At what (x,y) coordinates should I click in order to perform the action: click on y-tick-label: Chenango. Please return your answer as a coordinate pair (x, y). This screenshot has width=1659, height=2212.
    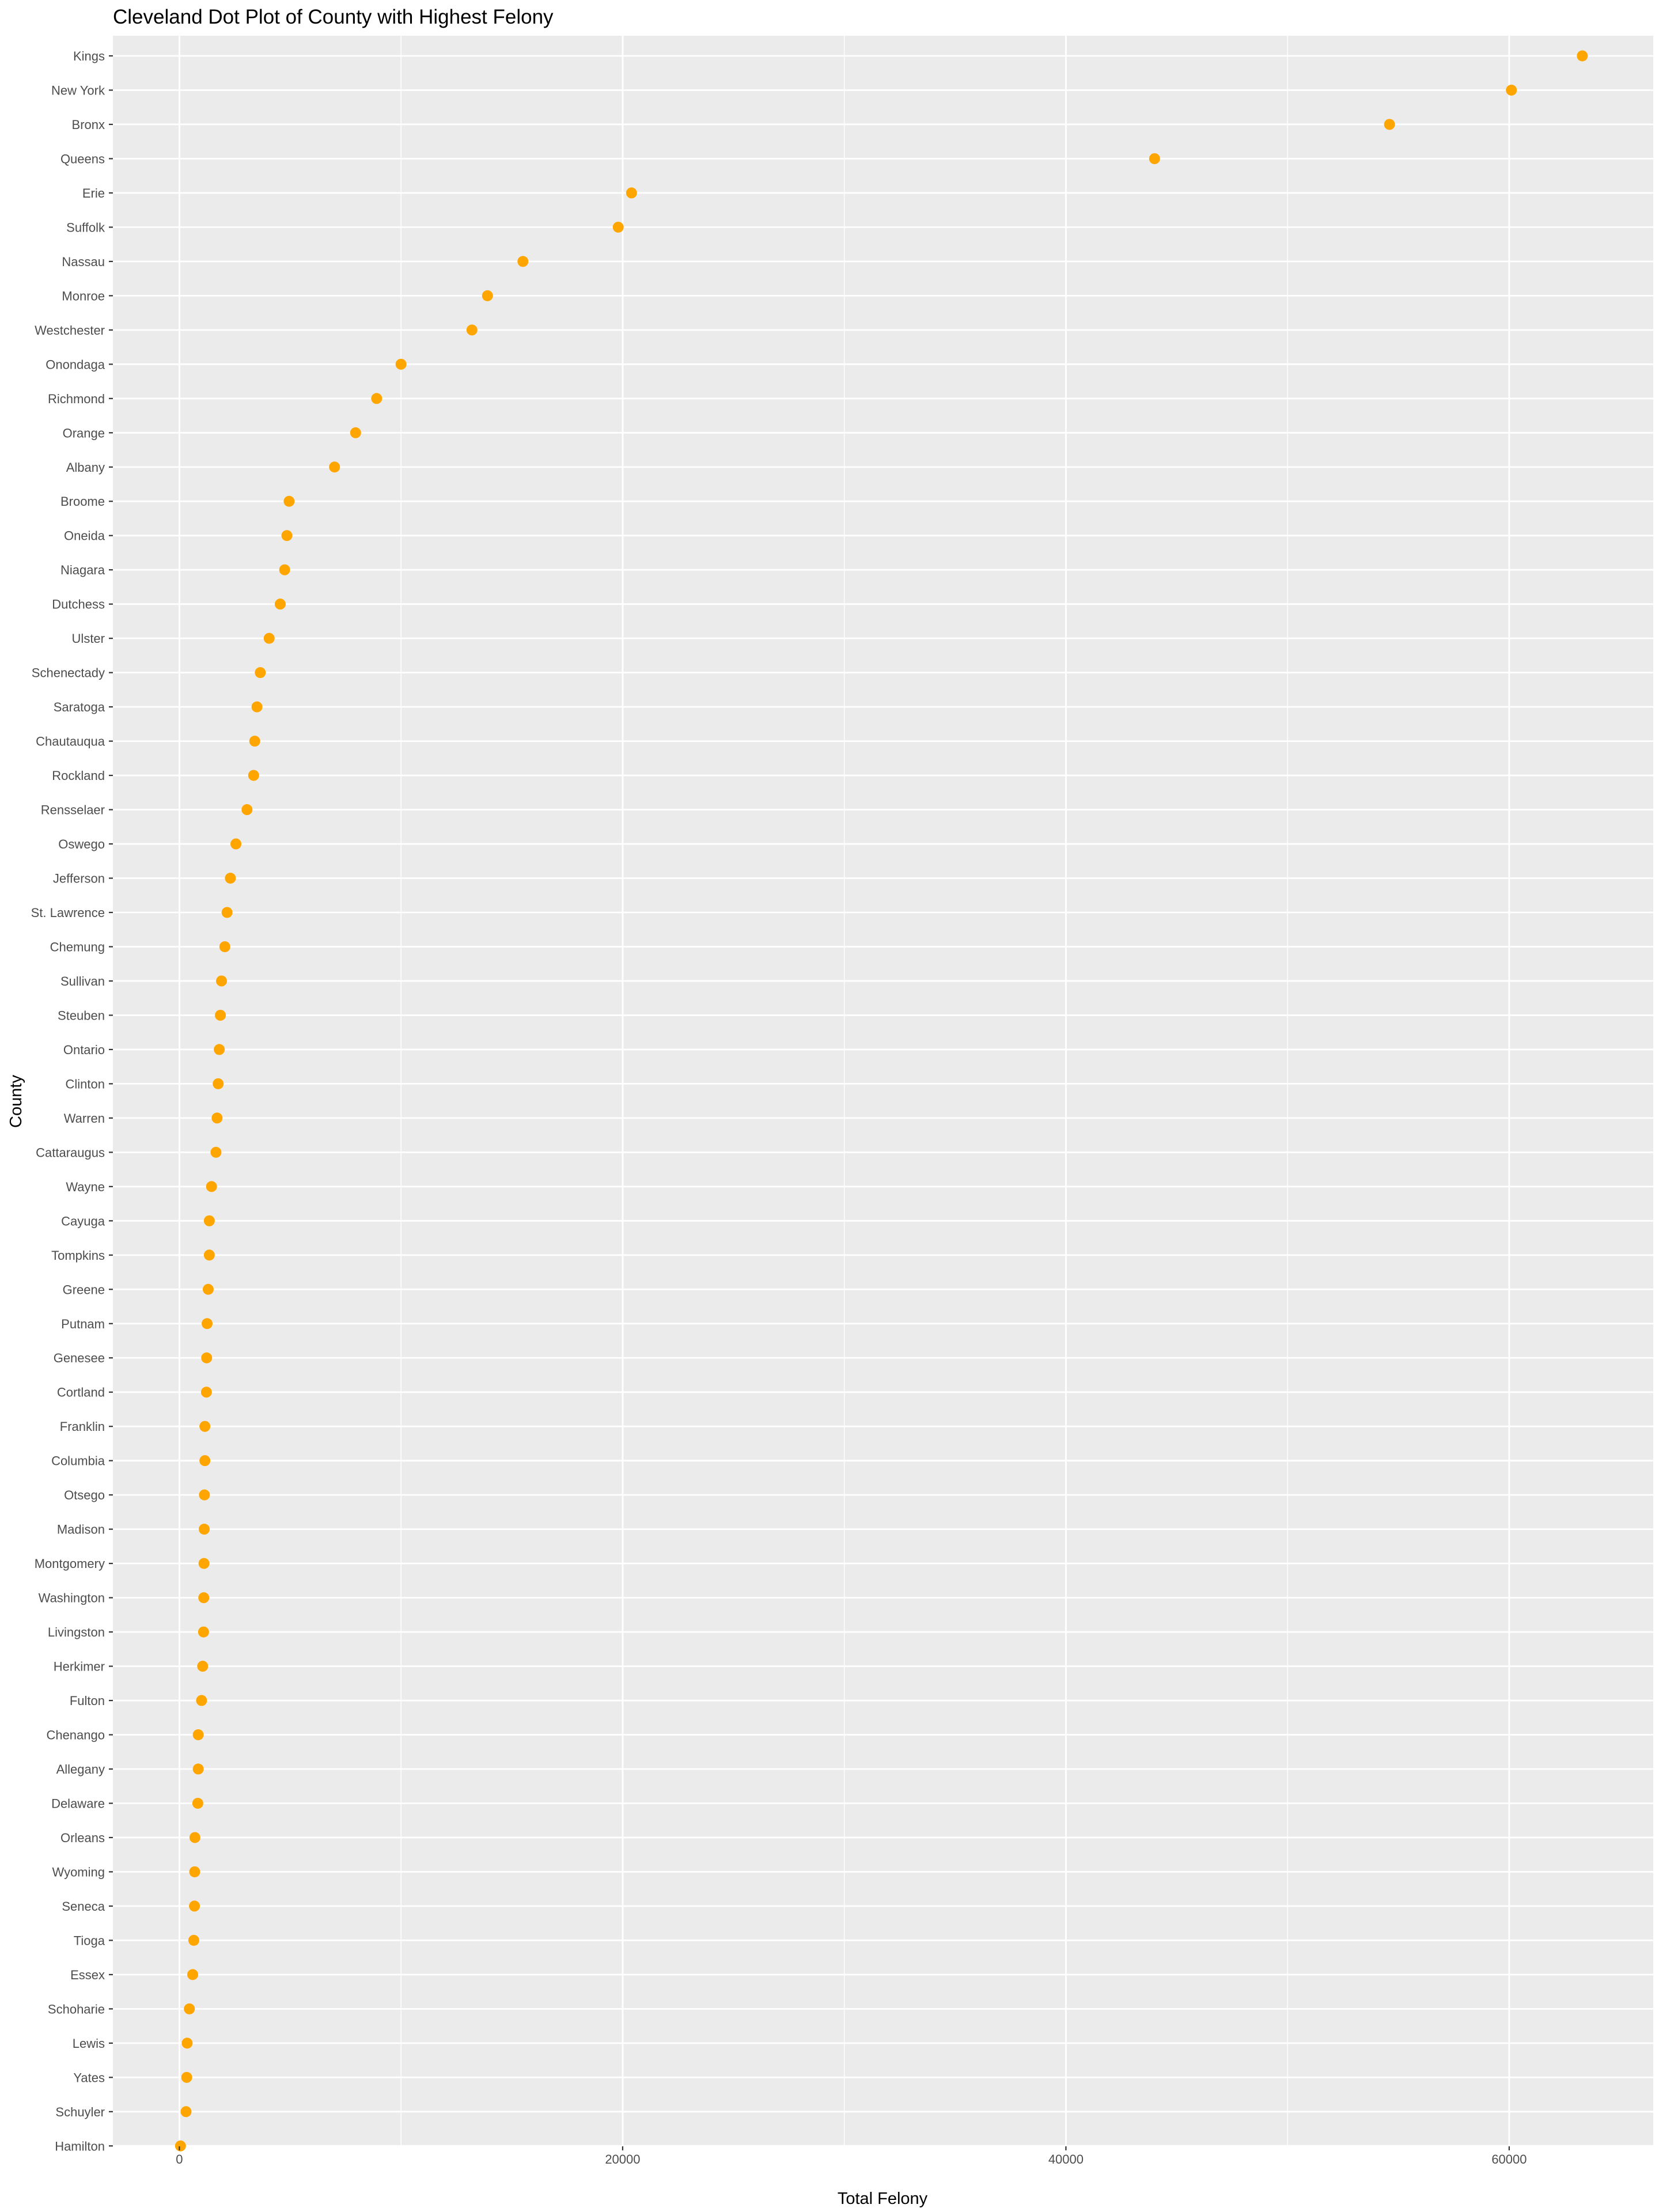
    Looking at the image, I should click on (75, 1735).